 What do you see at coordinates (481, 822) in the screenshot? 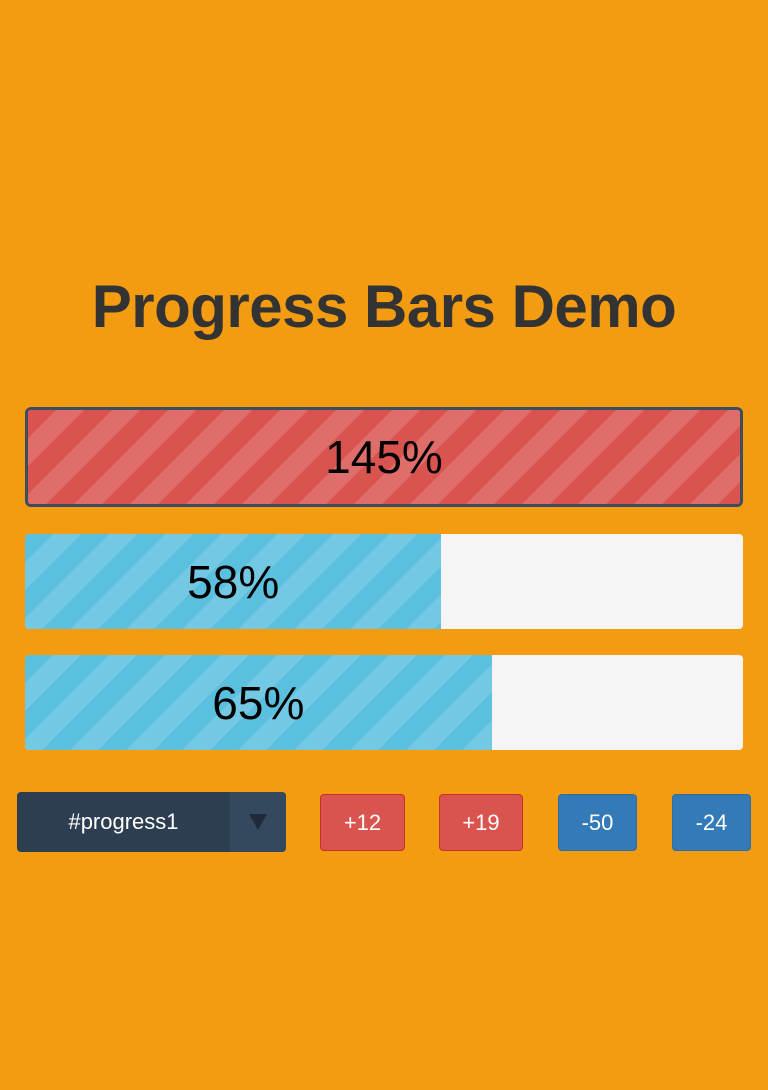
I see `increase-19-button: +19` at bounding box center [481, 822].